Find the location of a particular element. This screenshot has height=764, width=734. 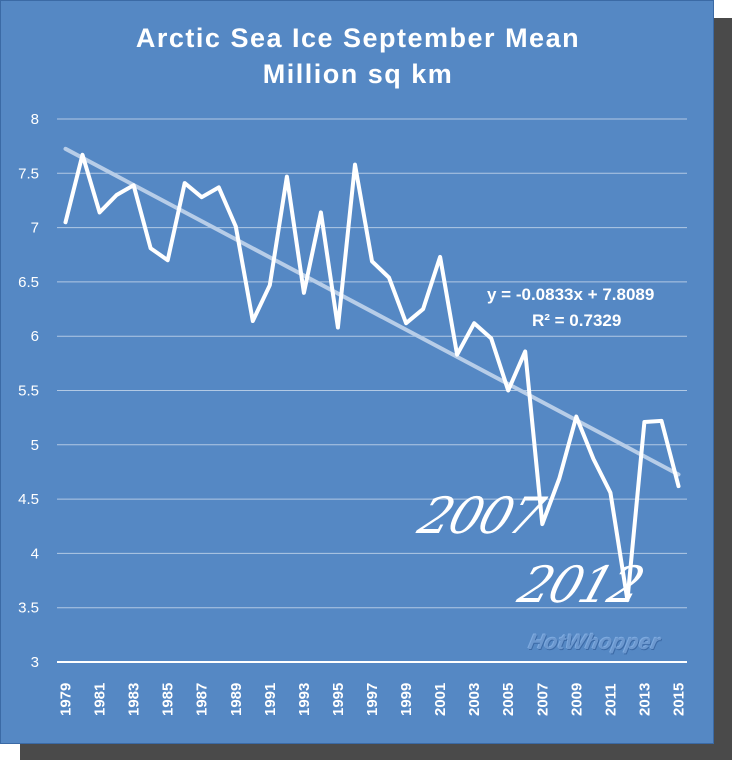

y-axis-ticks: 3 3.5 4 4.5 5 5.5 6 6.5 7 7.5 8 is located at coordinates (28, 391).